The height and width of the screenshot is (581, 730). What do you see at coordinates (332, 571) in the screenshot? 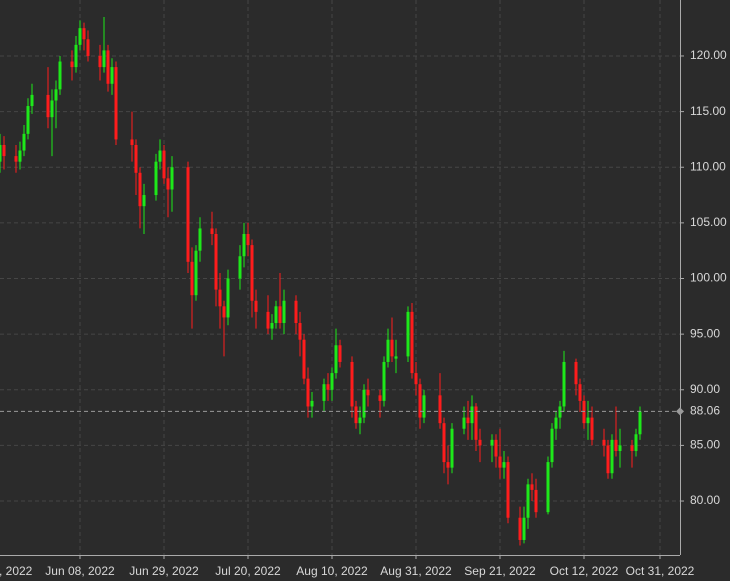
I see `x-tick-label: Aug 10, 2022` at bounding box center [332, 571].